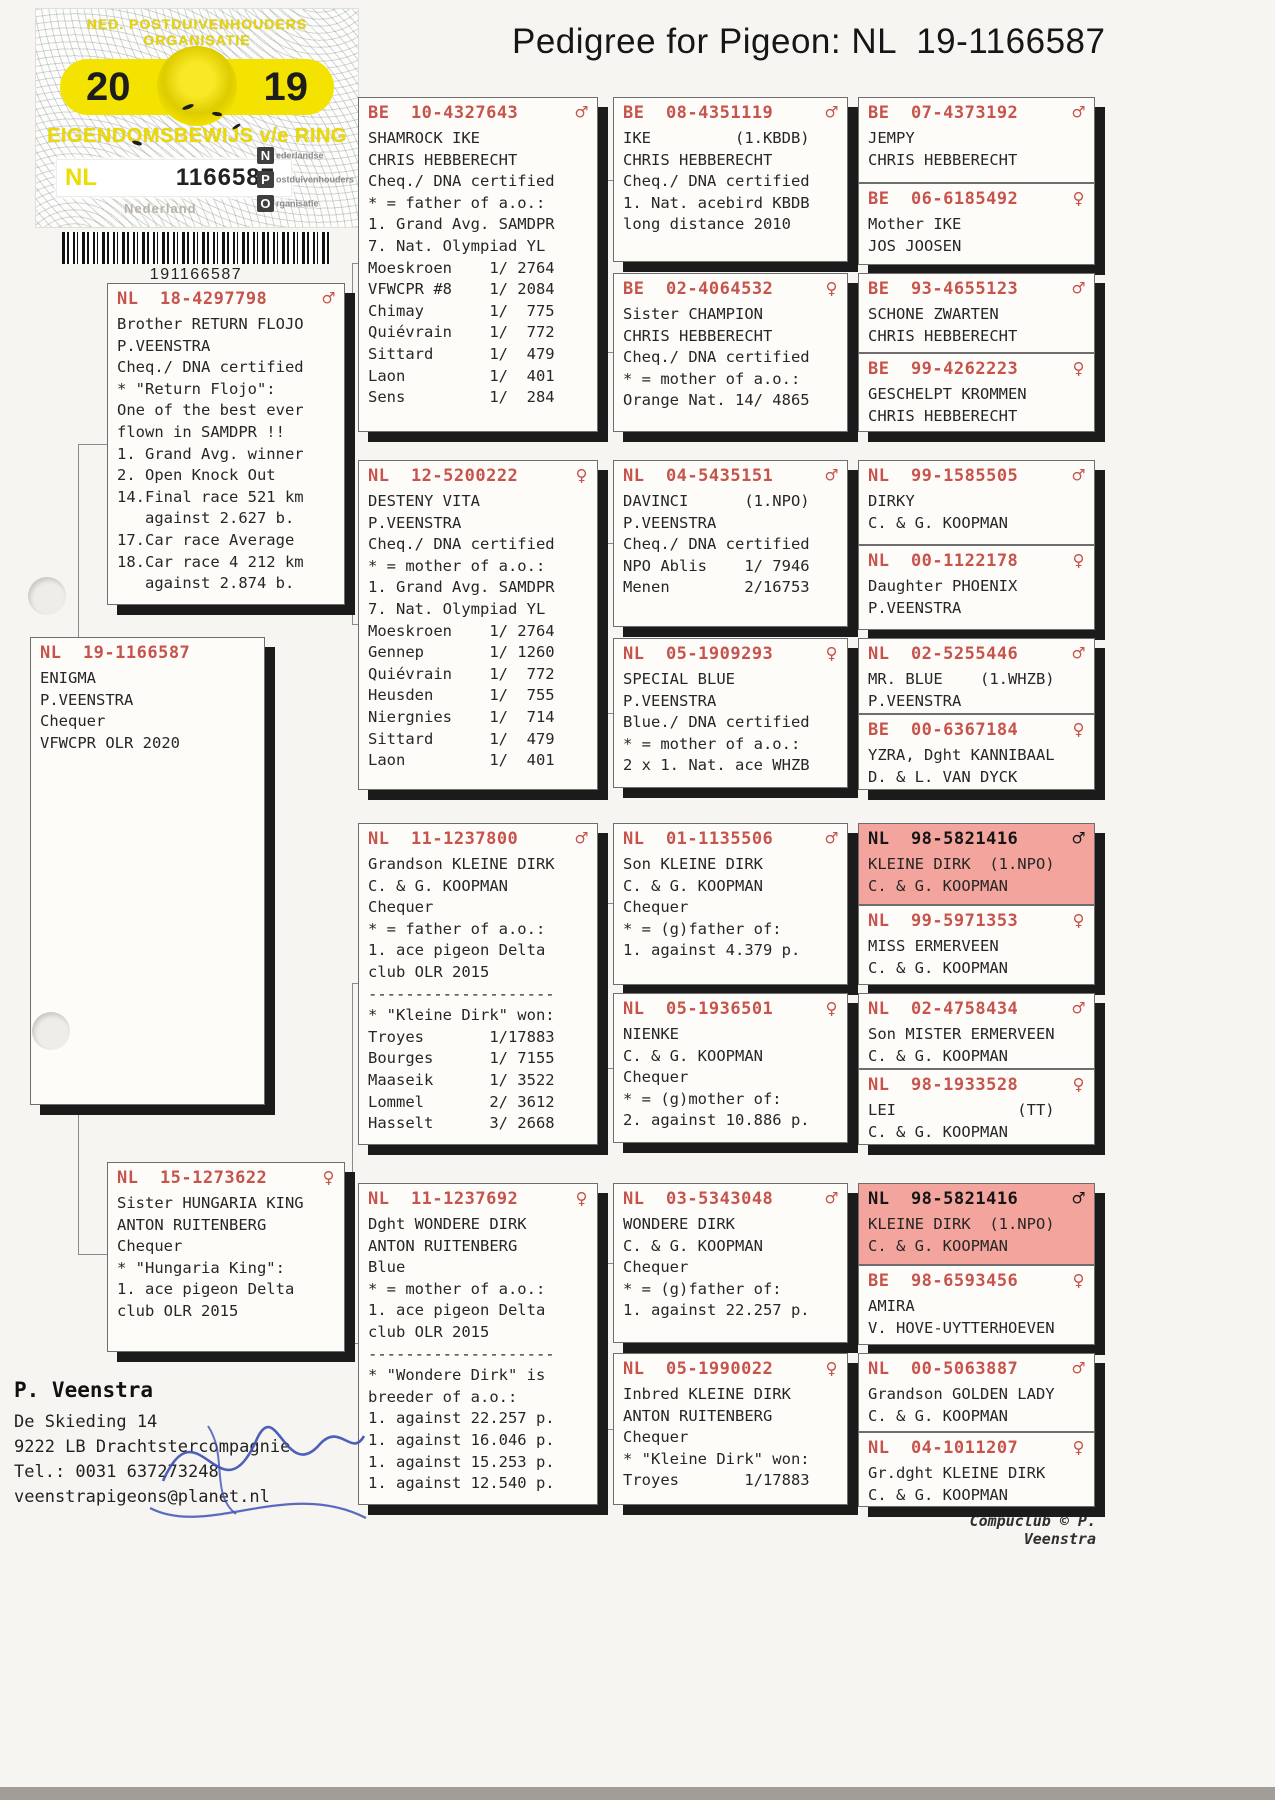 Image resolution: width=1275 pixels, height=1800 pixels. What do you see at coordinates (943, 113) in the screenshot?
I see `ring-number: BE 07-4373192` at bounding box center [943, 113].